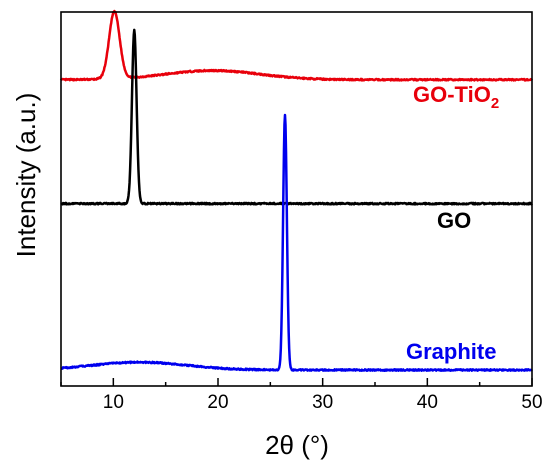  Describe the element at coordinates (531, 402) in the screenshot. I see `x-tick-label: 50` at that location.